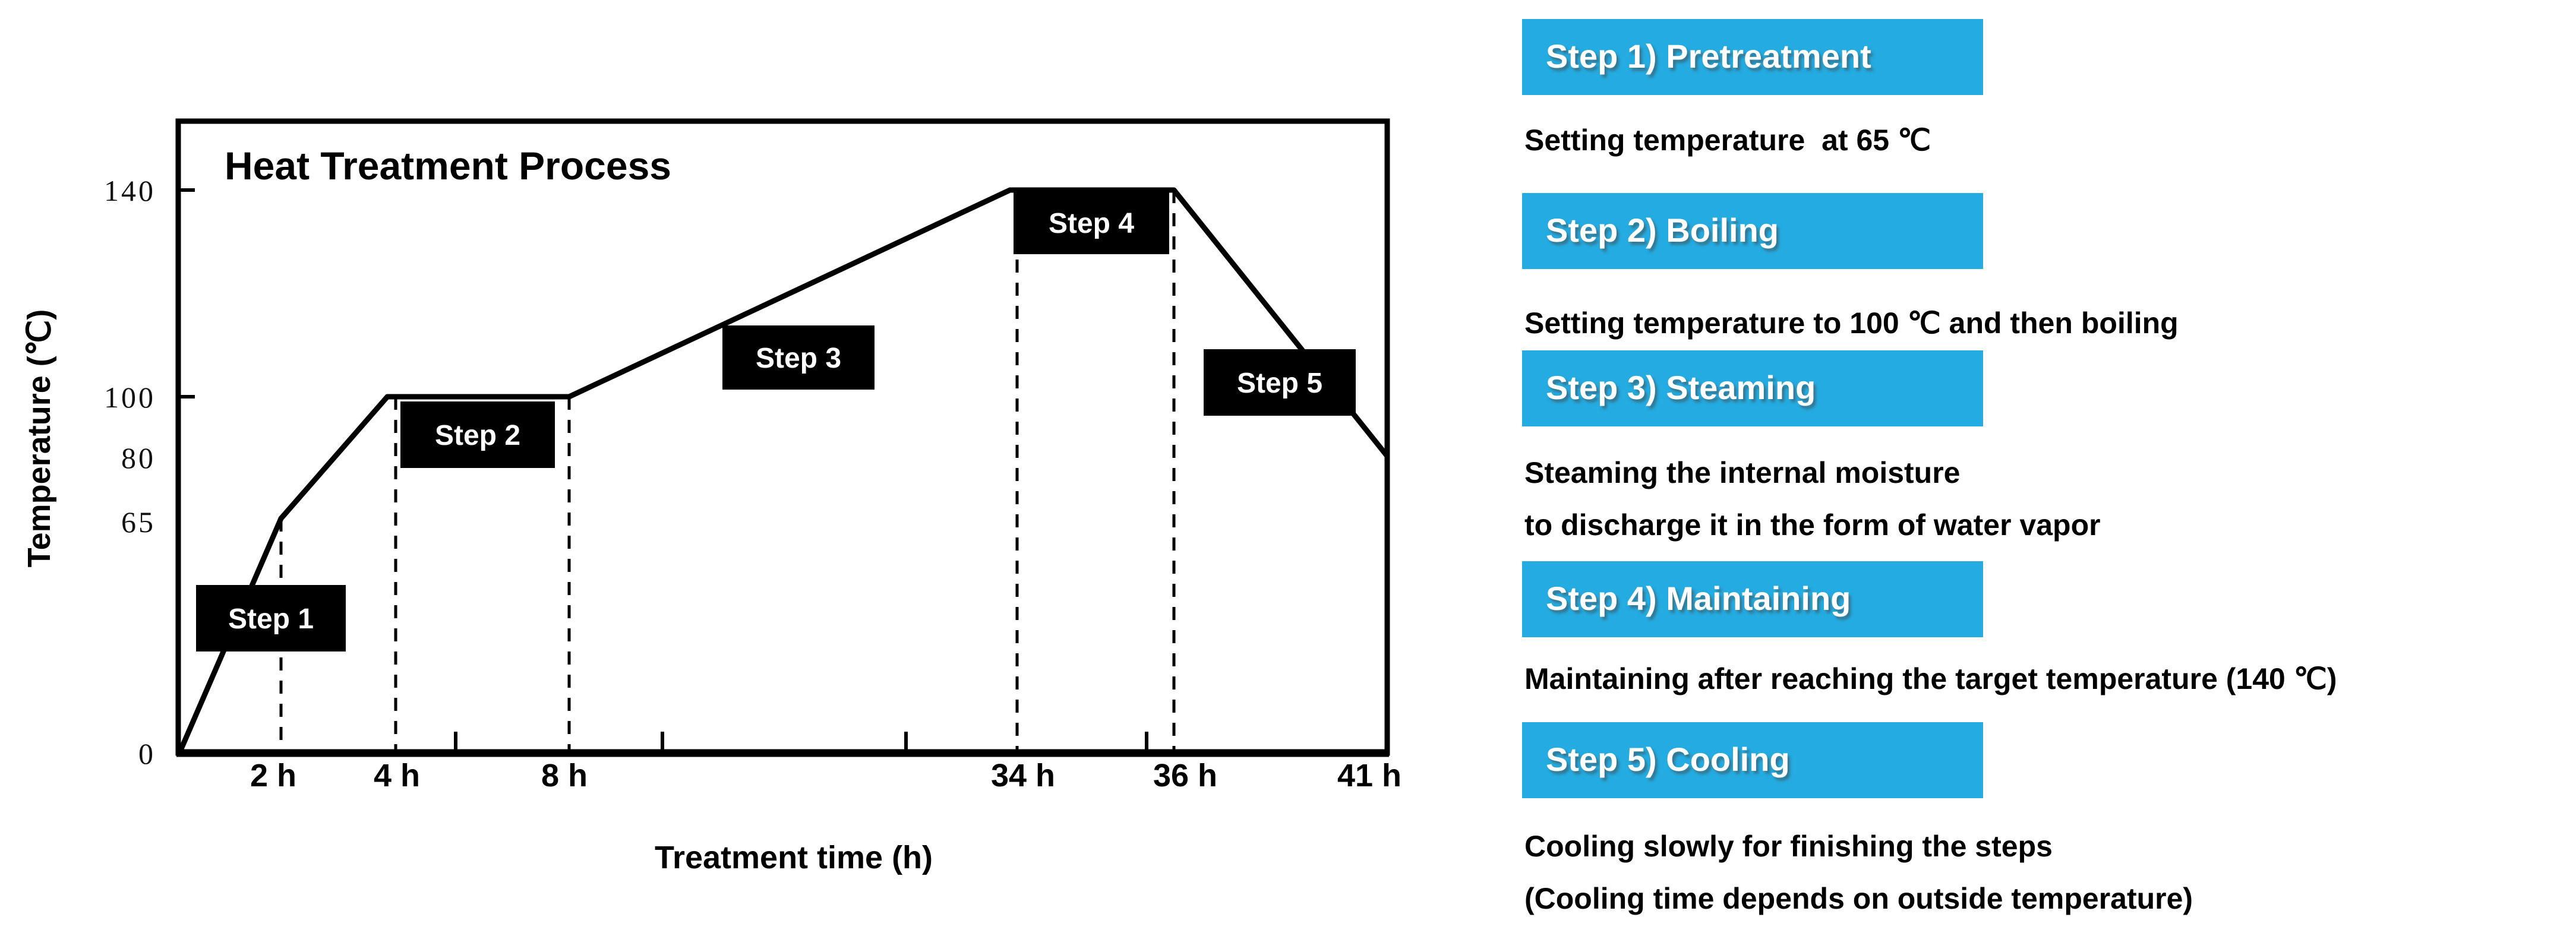  Describe the element at coordinates (39, 438) in the screenshot. I see `y-axis-title: Temperature (℃)` at that location.